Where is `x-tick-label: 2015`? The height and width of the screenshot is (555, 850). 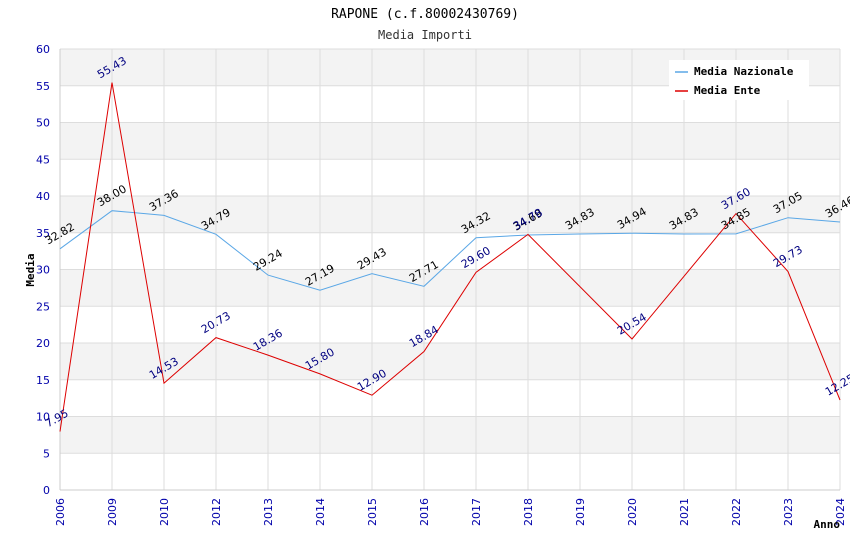 x-tick-label: 2015 is located at coordinates (372, 512).